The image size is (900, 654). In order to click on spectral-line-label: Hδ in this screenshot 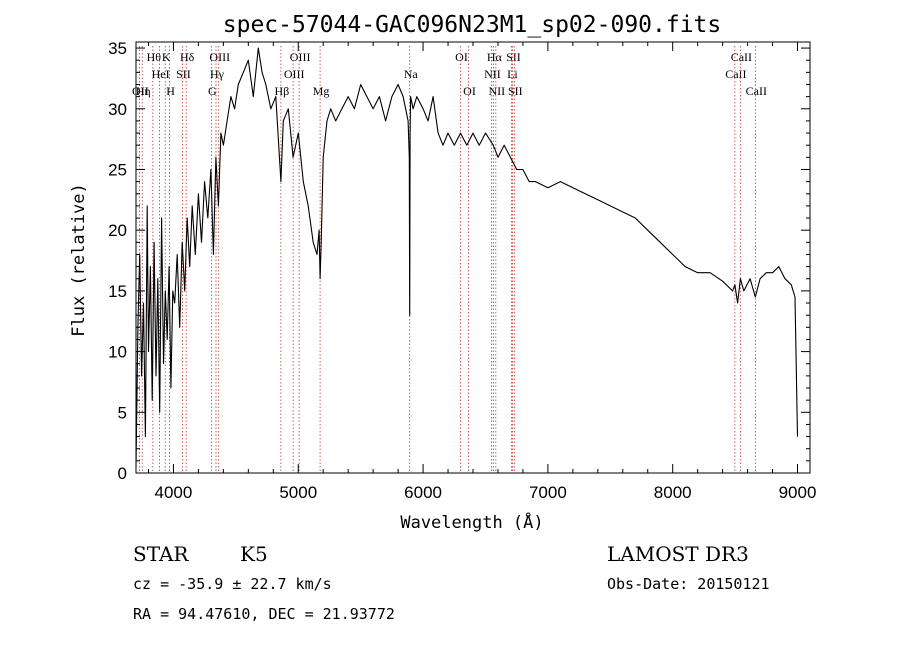, I will do `click(187, 57)`.